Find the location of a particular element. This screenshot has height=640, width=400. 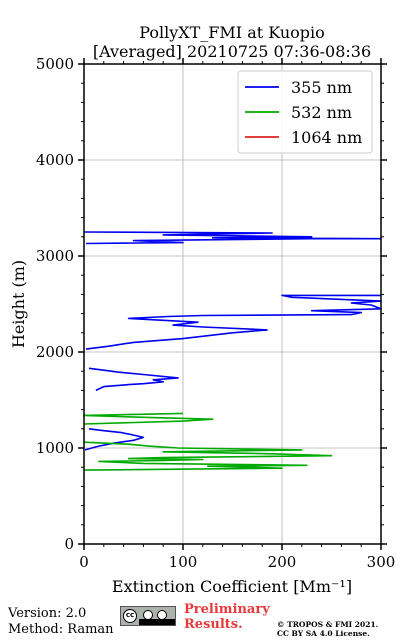

y-tick-label: 4000 is located at coordinates (55, 160).